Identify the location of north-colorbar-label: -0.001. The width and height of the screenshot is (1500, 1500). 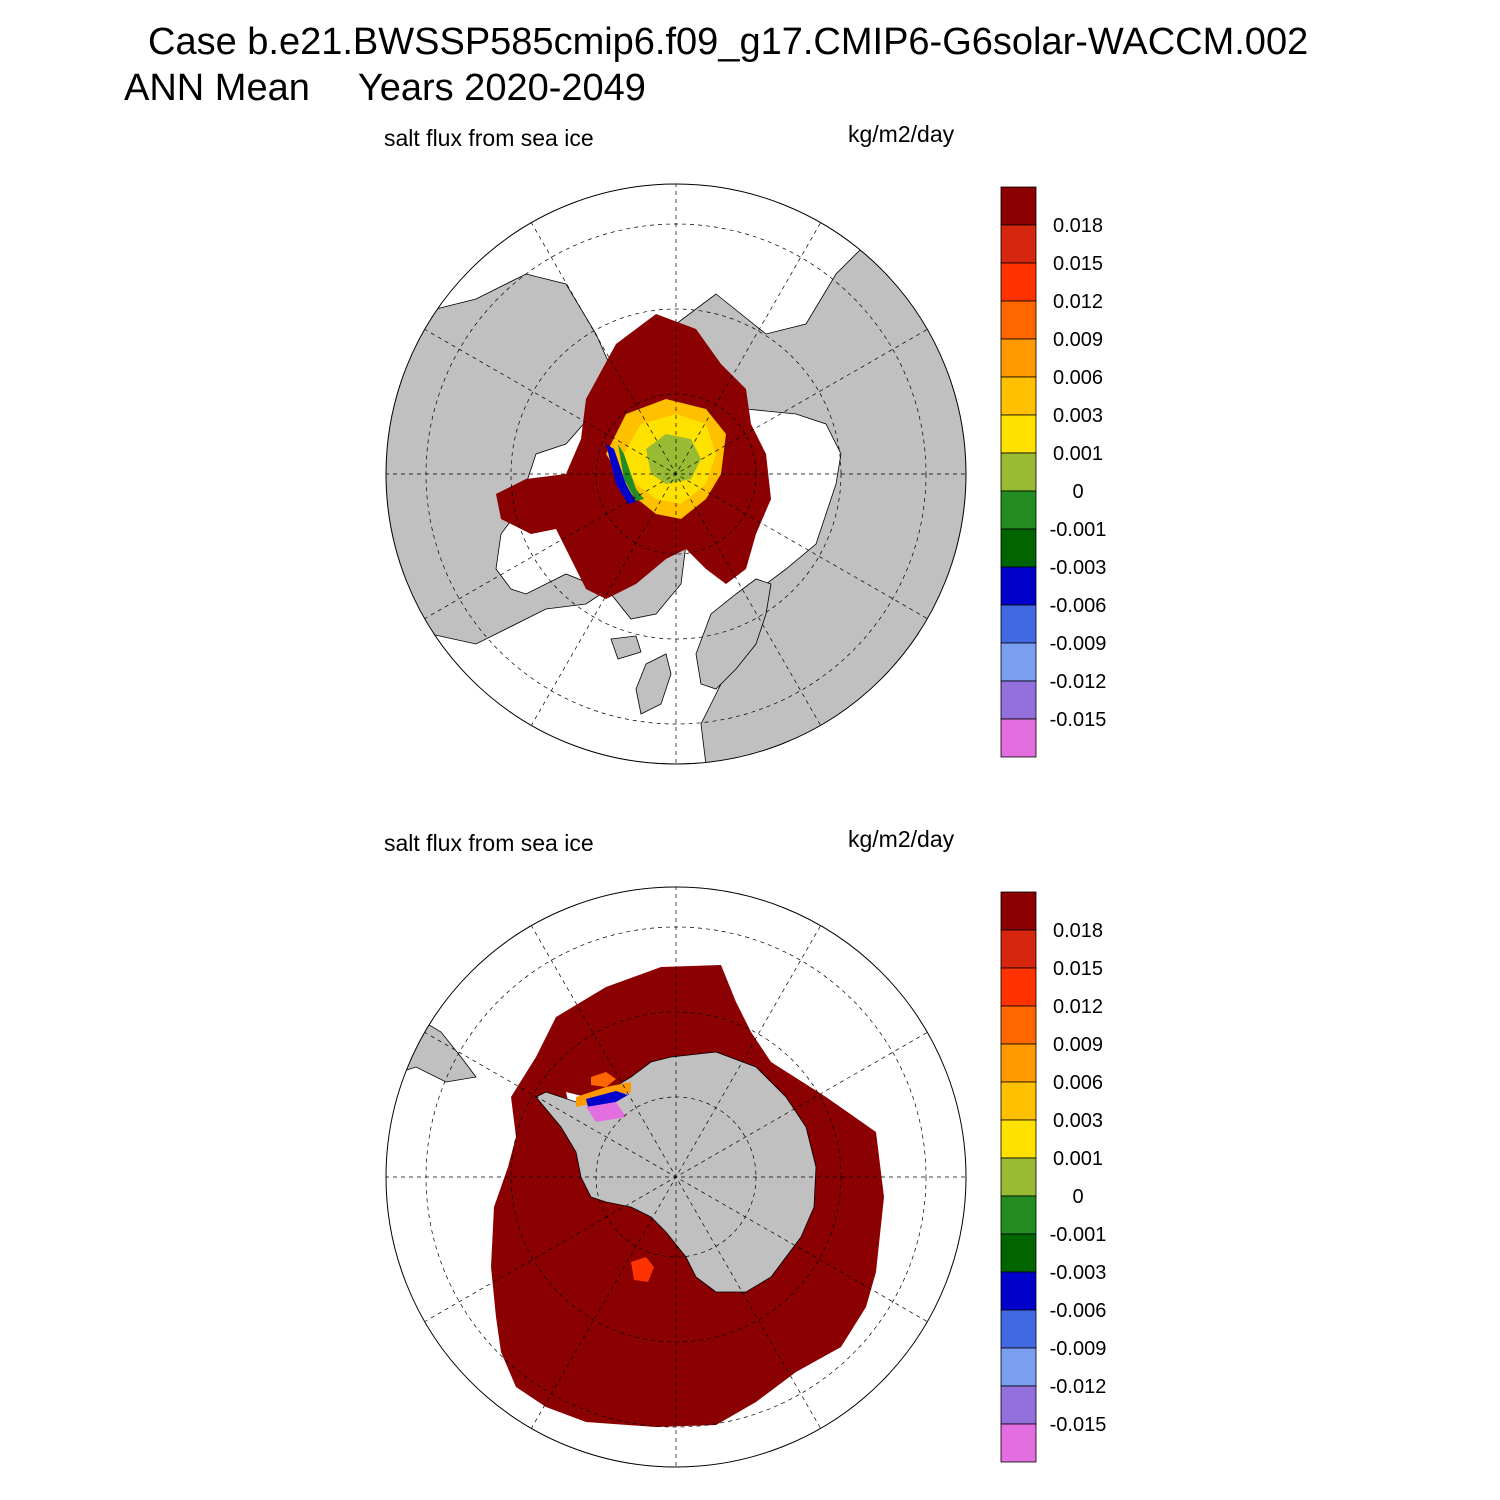
(1078, 530).